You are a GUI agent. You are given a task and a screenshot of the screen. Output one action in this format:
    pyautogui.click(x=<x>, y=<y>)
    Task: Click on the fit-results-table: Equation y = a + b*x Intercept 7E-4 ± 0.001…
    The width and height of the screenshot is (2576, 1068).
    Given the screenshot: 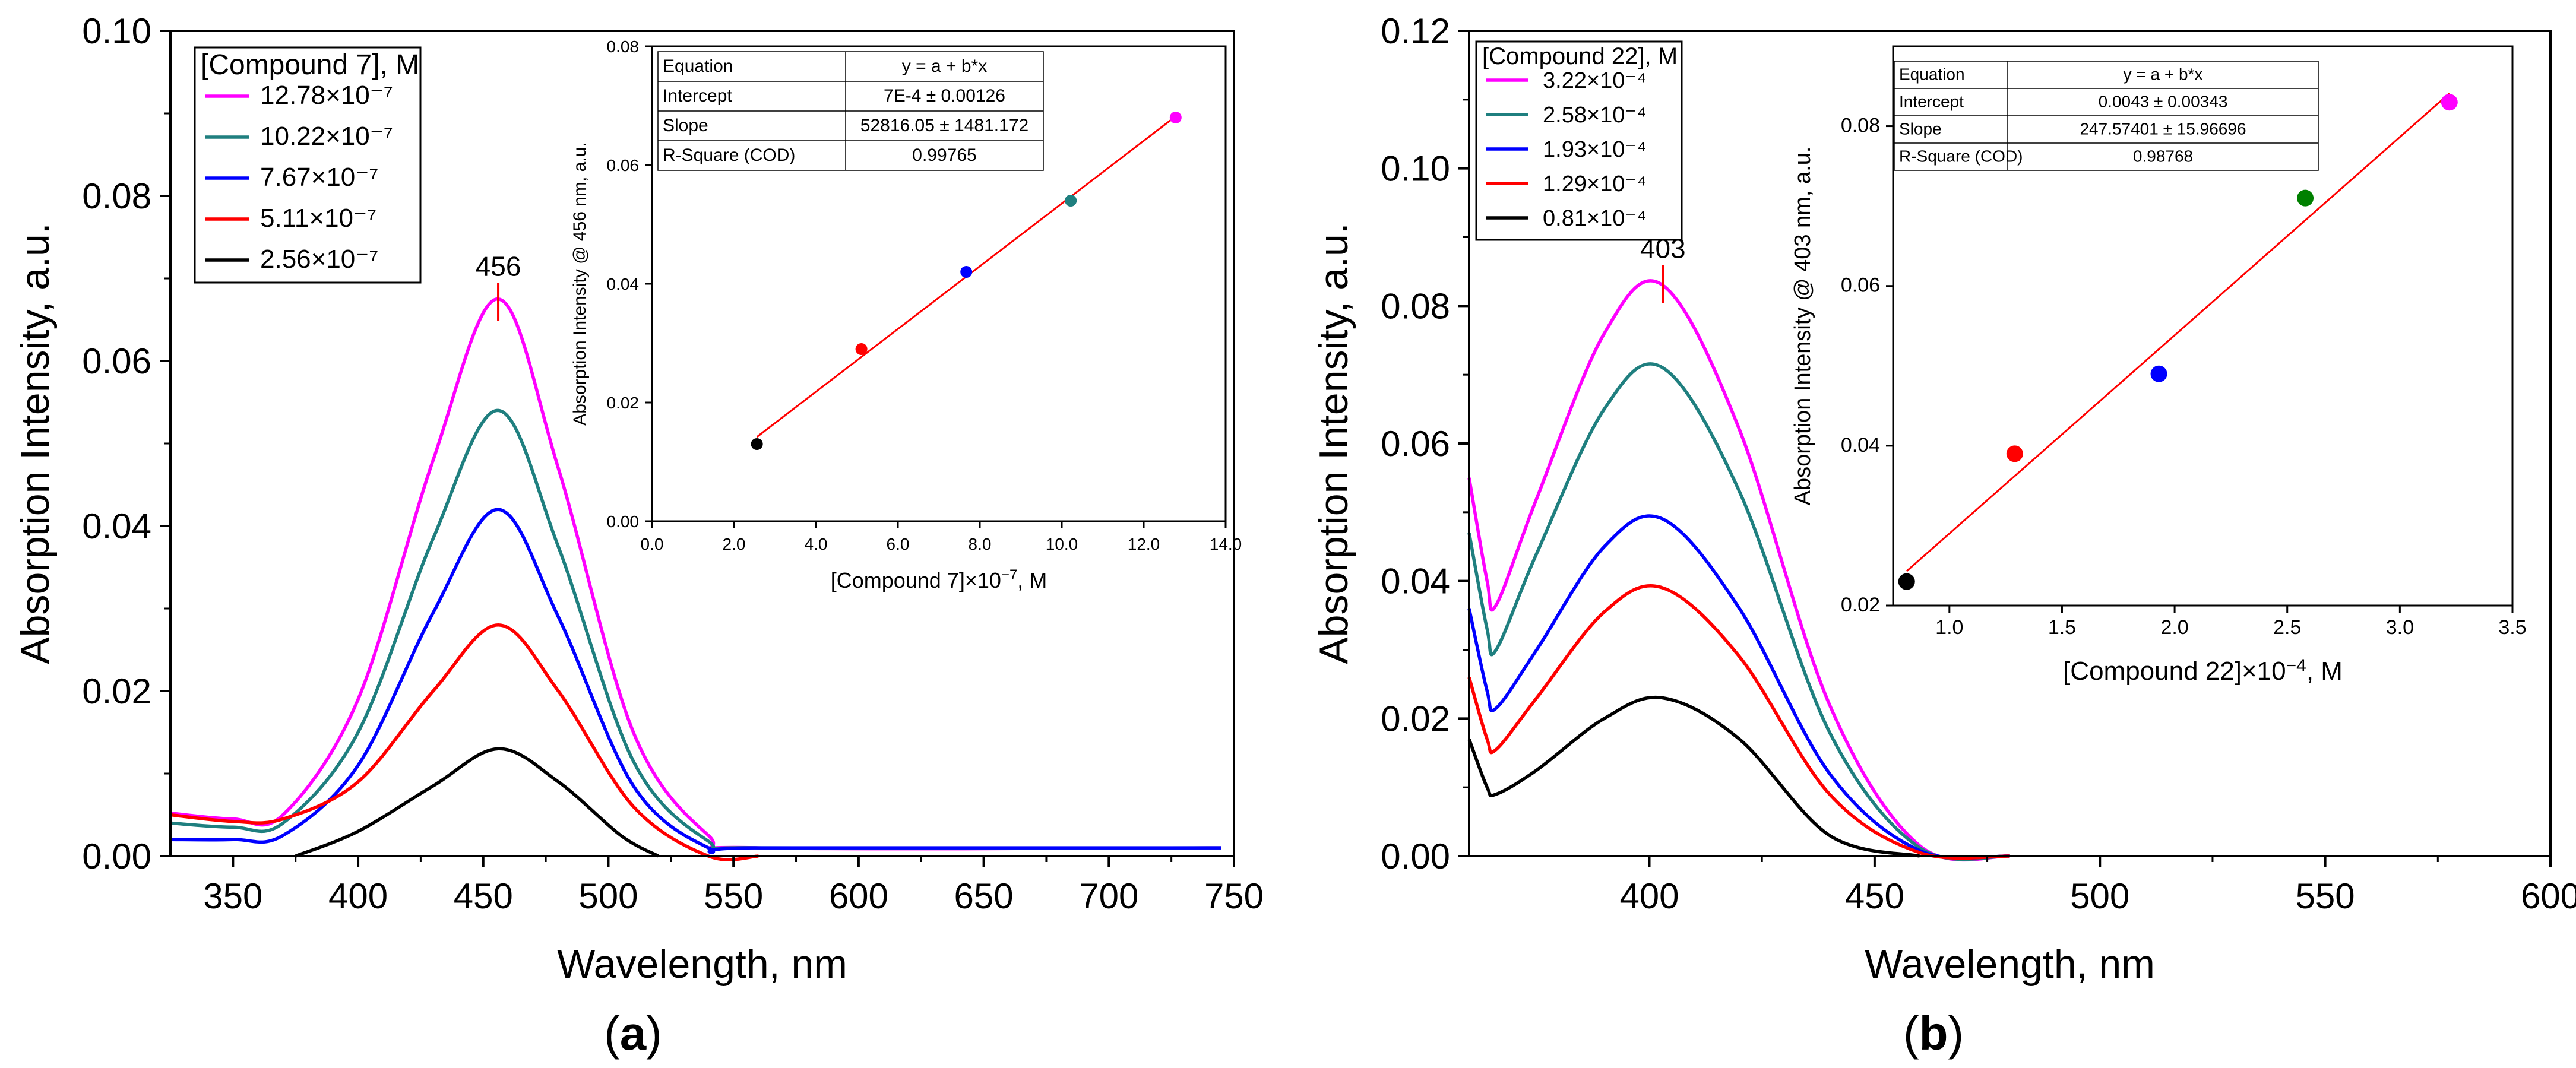 What is the action you would take?
    pyautogui.click(x=850, y=111)
    